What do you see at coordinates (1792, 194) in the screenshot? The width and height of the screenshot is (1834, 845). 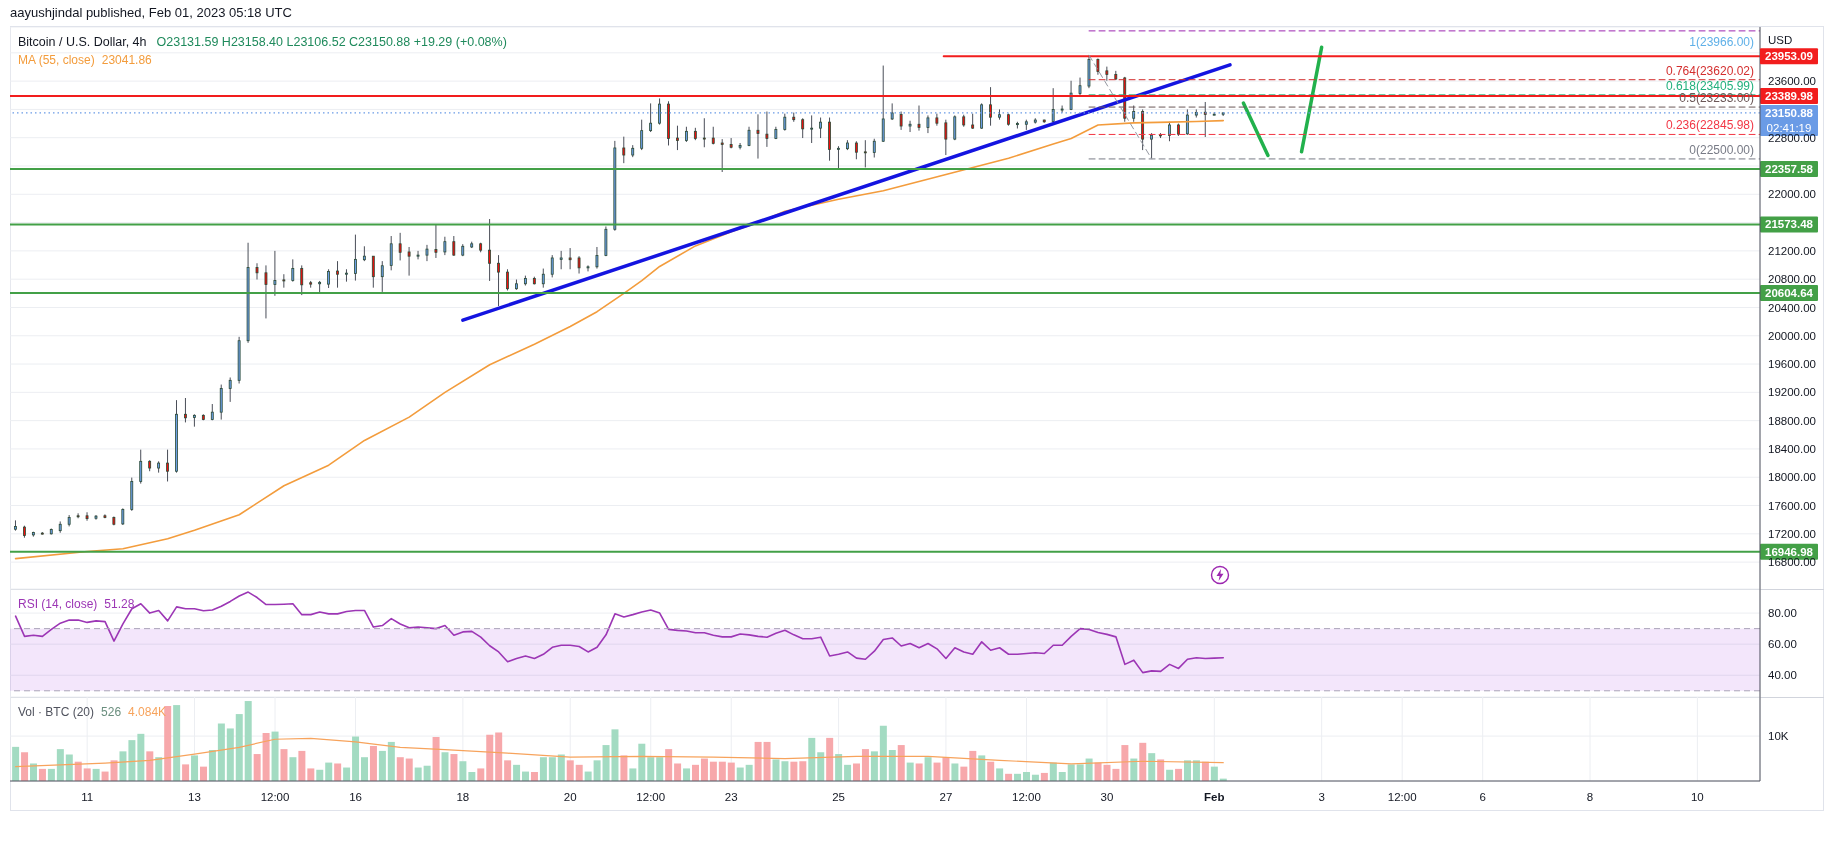 I see `y-tick-label: 22000.00` at bounding box center [1792, 194].